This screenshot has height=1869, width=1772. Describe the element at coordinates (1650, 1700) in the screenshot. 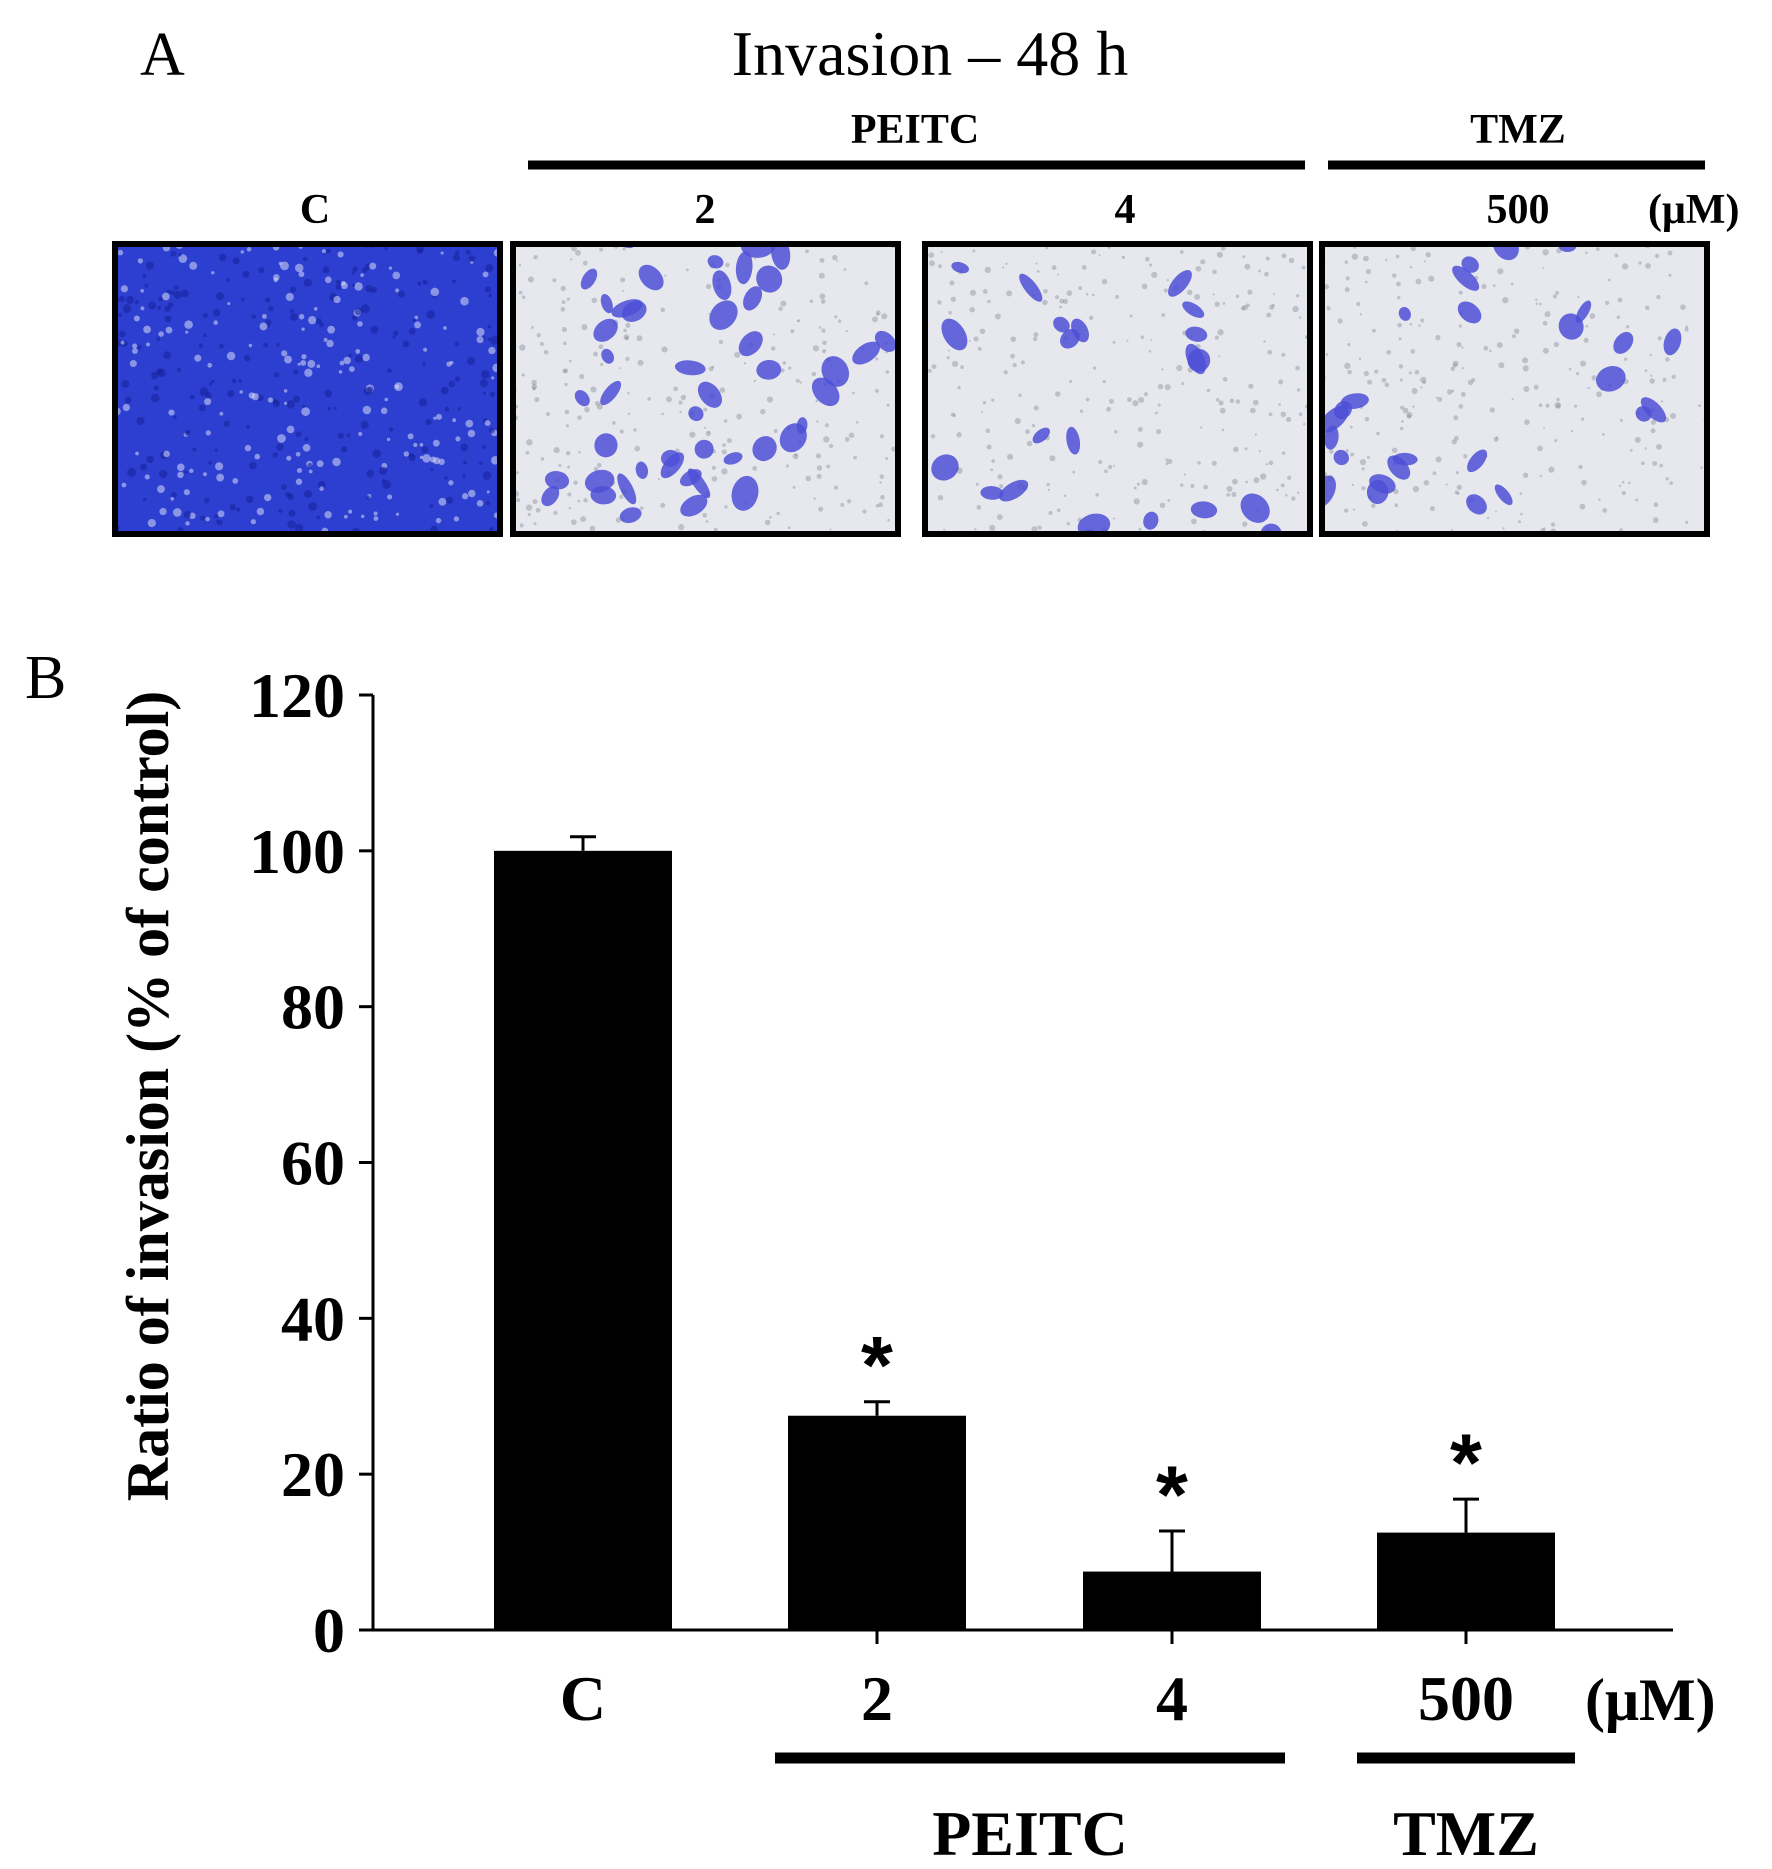

I see `x-unit-label: (μM)` at that location.